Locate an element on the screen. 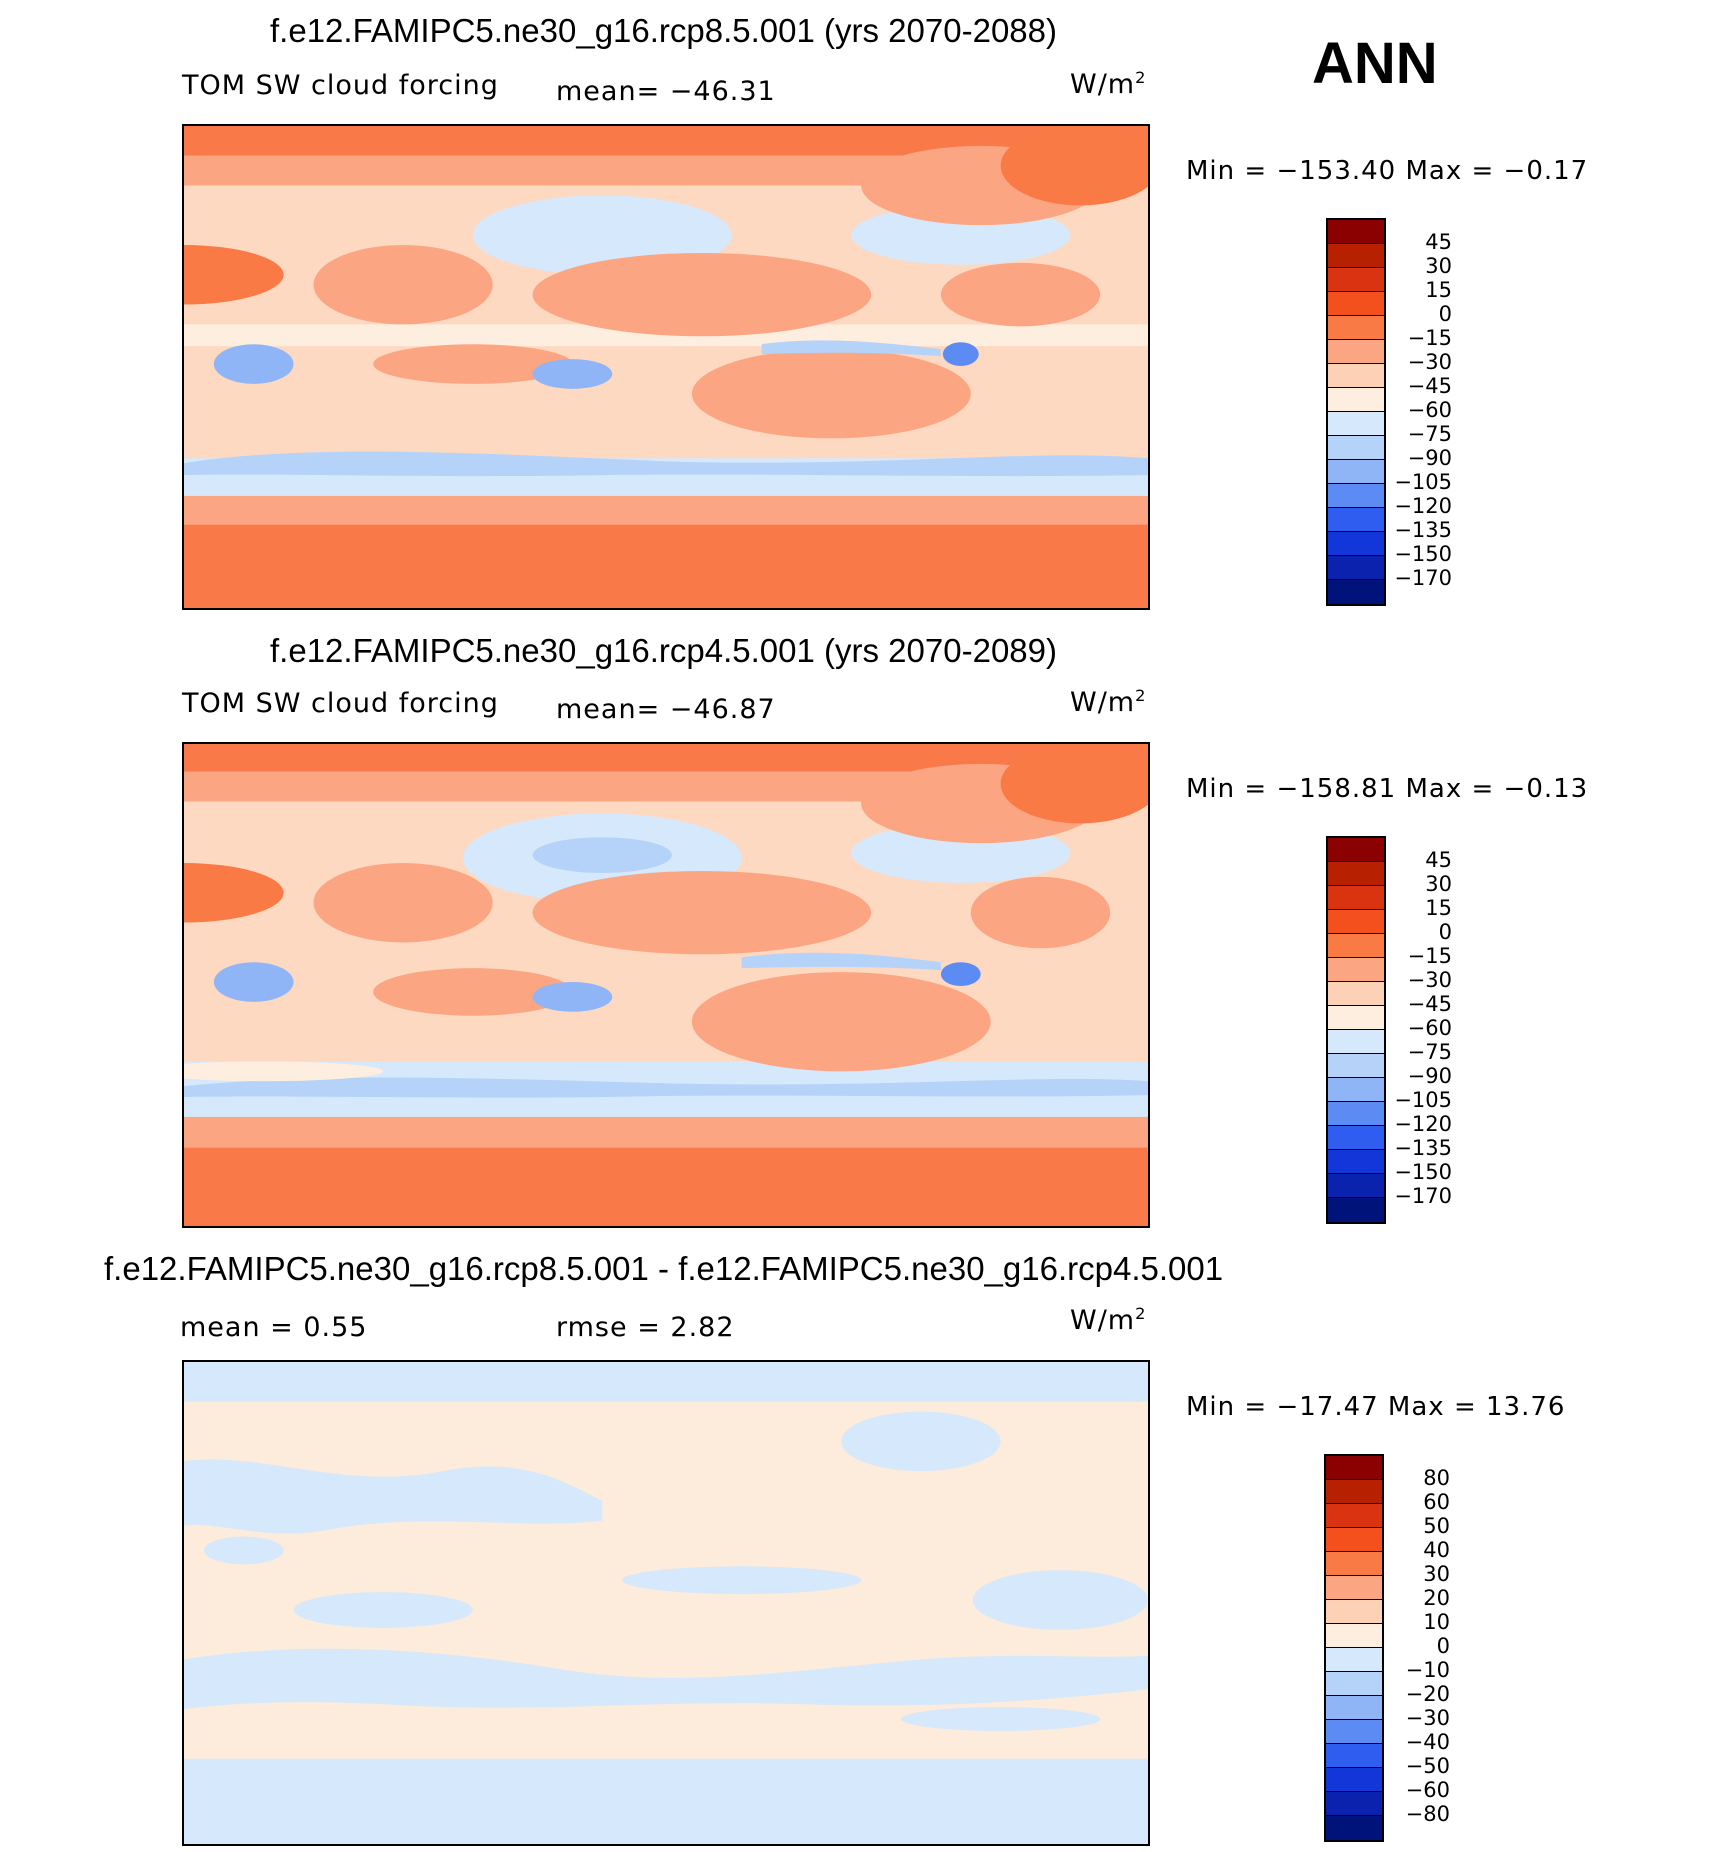 The image size is (1710, 1852). panel3-units: W/m2 is located at coordinates (1108, 1320).